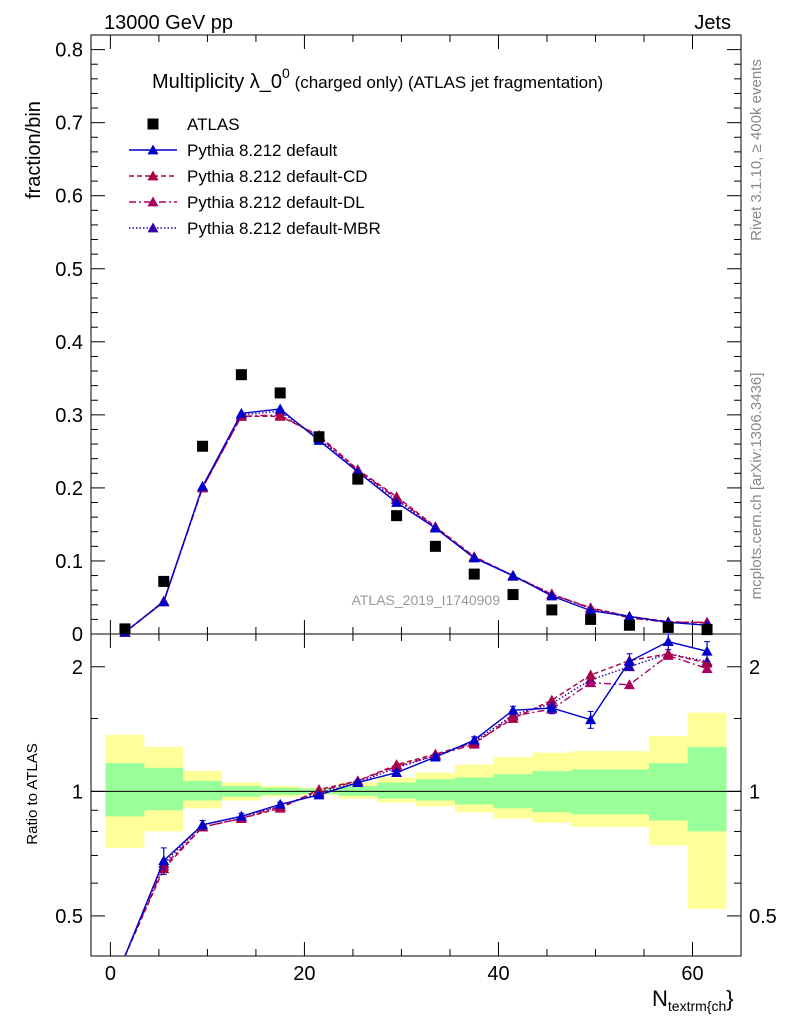 The image size is (786, 1024). I want to click on xtick-label-1: 20, so click(304, 974).